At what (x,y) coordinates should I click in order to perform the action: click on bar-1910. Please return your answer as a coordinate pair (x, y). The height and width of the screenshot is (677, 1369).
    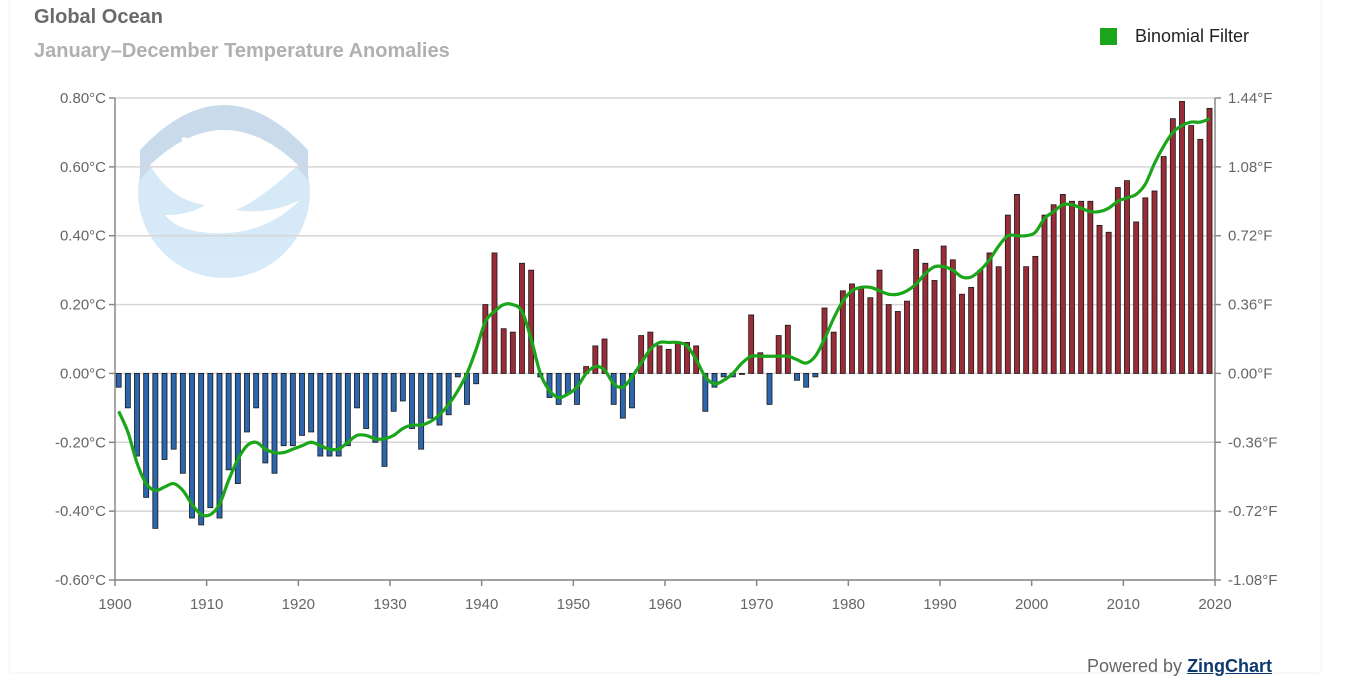
    Looking at the image, I should click on (210, 441).